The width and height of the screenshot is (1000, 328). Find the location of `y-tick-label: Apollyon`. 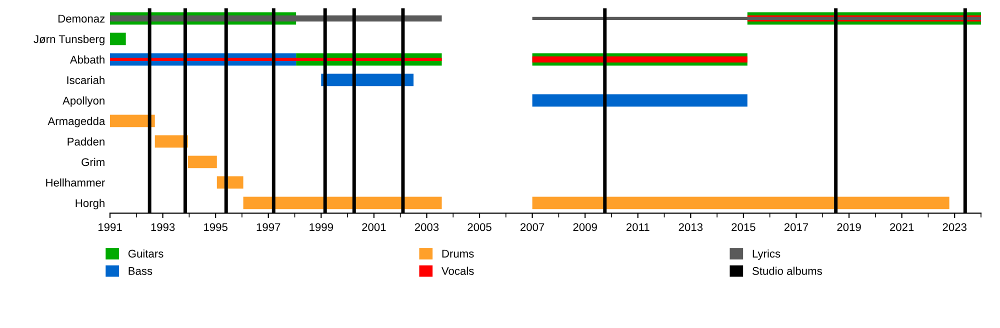

y-tick-label: Apollyon is located at coordinates (83, 101).